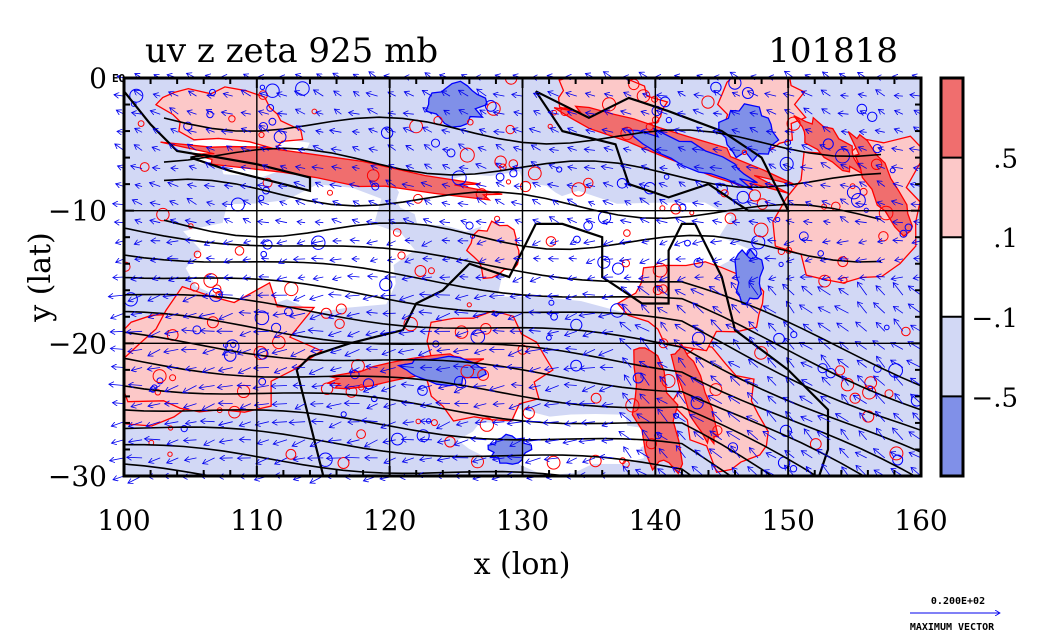  I want to click on x-tick-labels: 100 110 120 130 140 150 160, so click(522, 520).